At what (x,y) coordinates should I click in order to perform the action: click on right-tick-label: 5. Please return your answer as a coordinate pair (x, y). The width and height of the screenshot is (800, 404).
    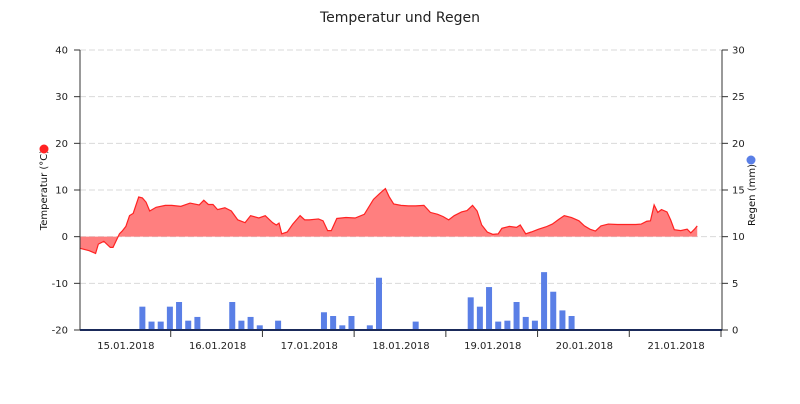
    Looking at the image, I should click on (735, 284).